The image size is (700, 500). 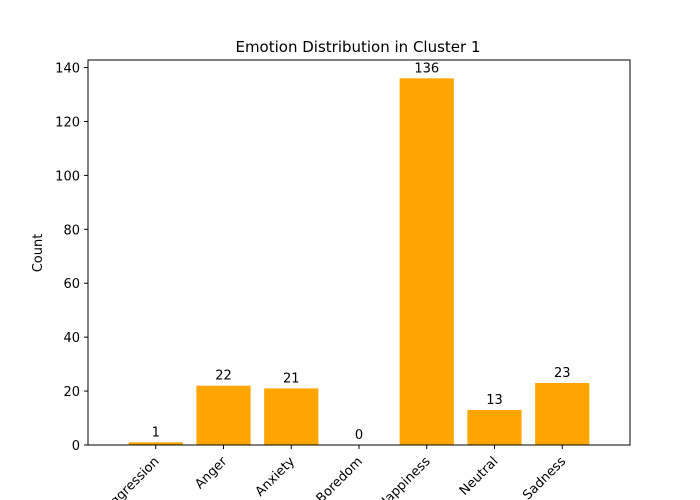 I want to click on x-tick-label-happiness: Happiness, so click(x=404, y=477).